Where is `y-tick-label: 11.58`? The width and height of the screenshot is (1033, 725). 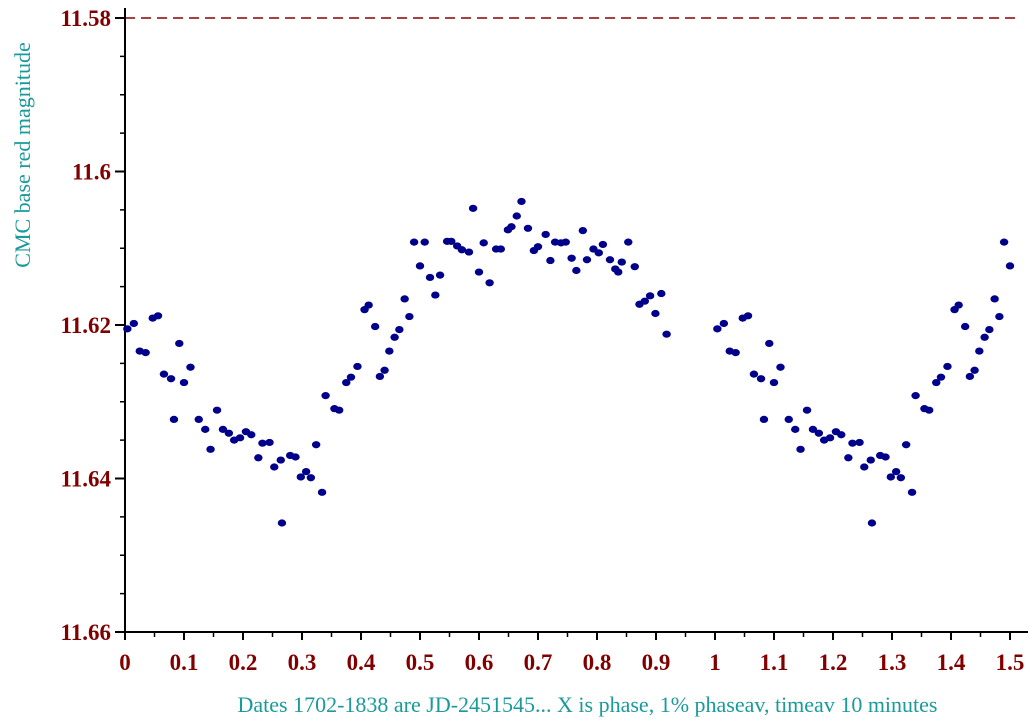
y-tick-label: 11.58 is located at coordinates (86, 18).